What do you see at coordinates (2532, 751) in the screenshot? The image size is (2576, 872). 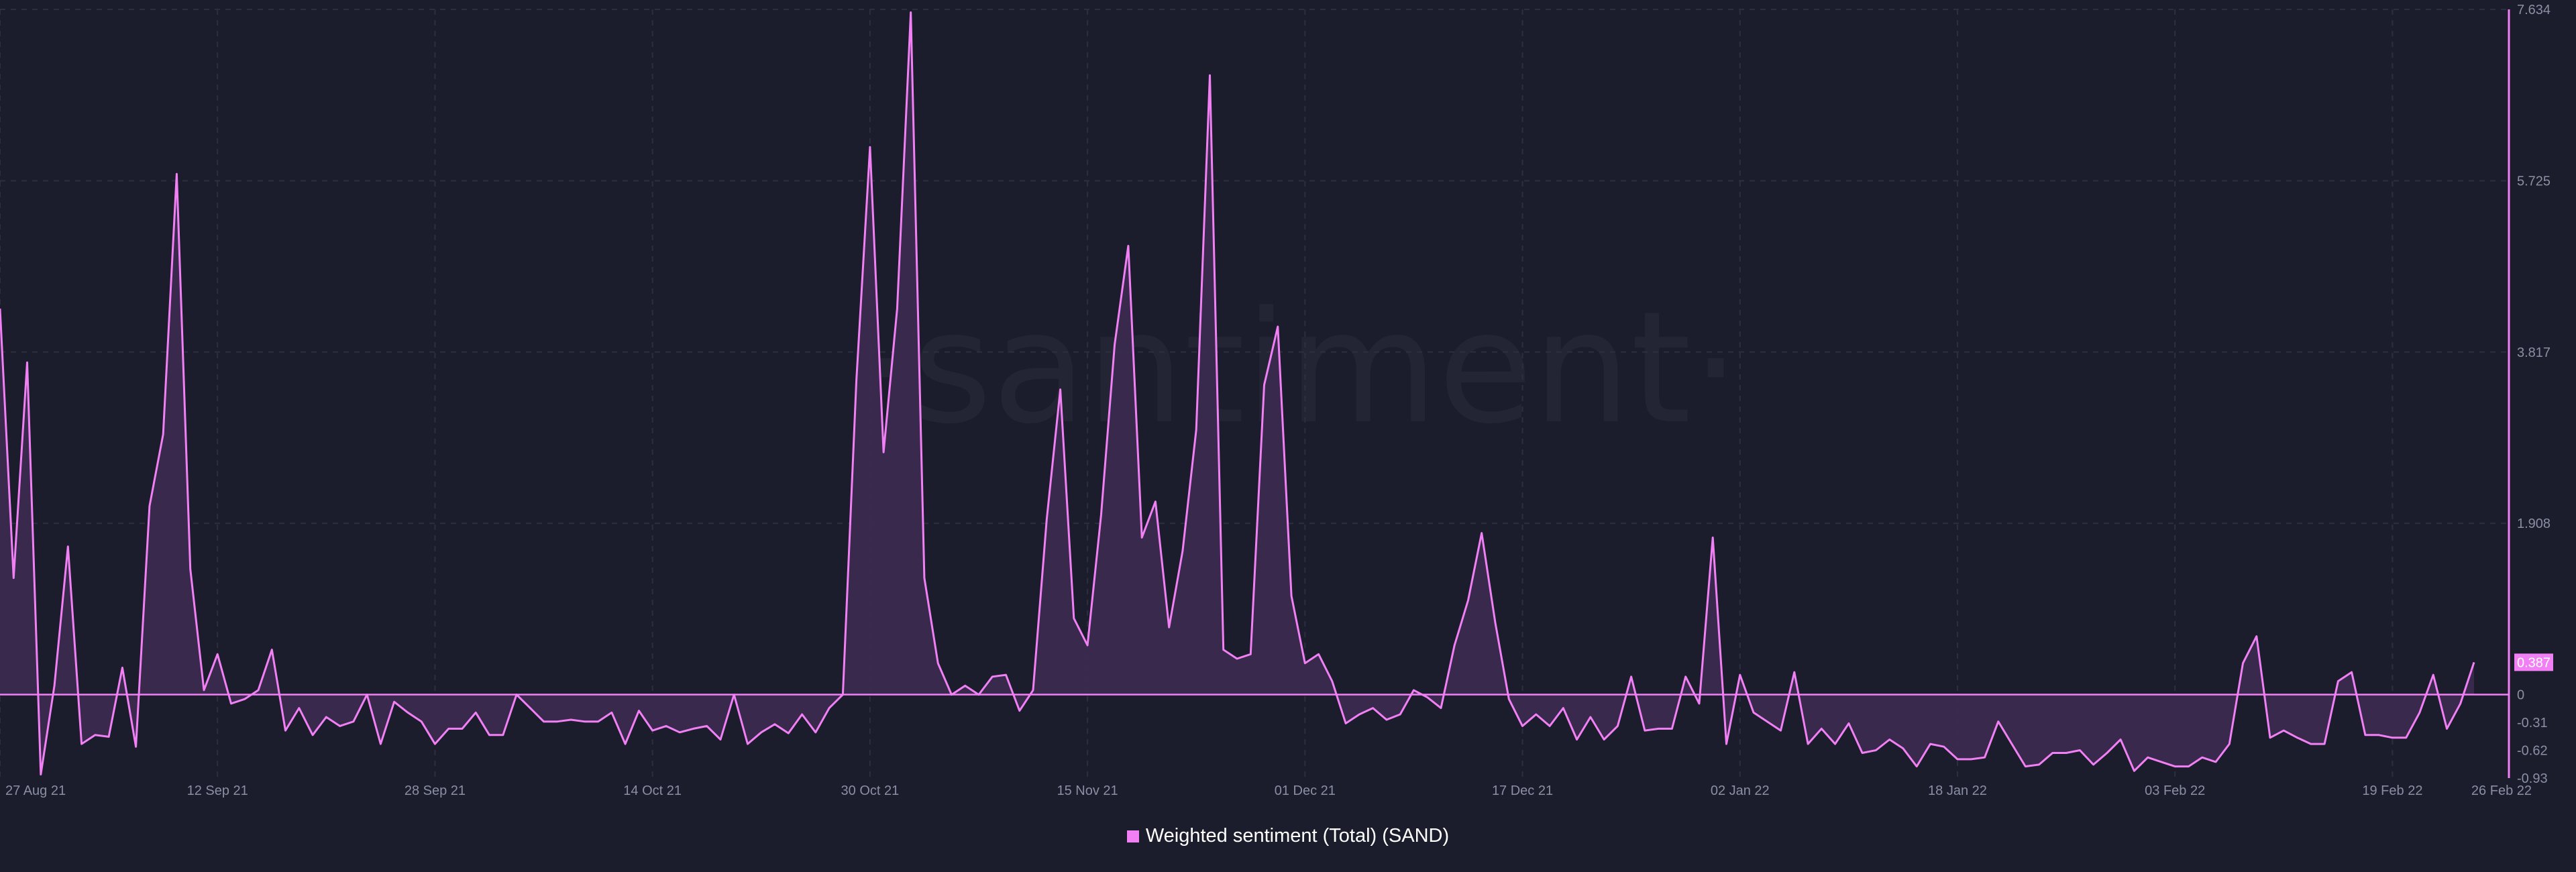 I see `y-tick-label: -0.62` at bounding box center [2532, 751].